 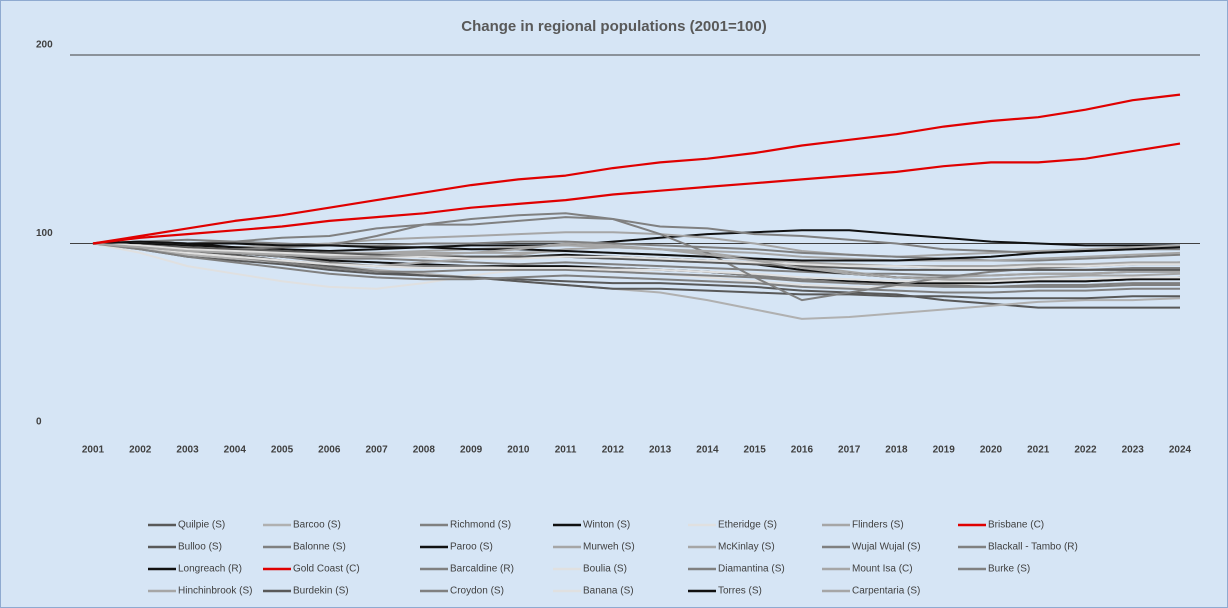 I want to click on legend-label: McKinlay (S), so click(x=746, y=547).